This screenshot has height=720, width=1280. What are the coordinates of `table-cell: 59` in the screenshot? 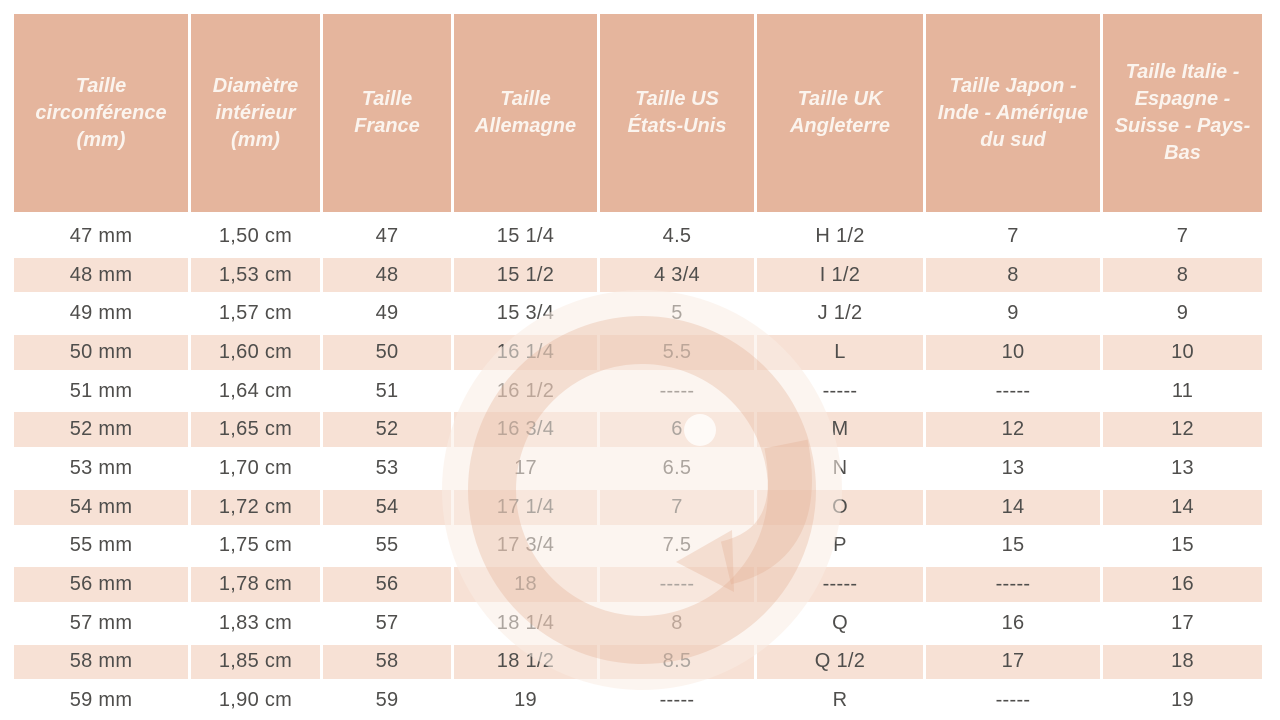 It's located at (387, 700).